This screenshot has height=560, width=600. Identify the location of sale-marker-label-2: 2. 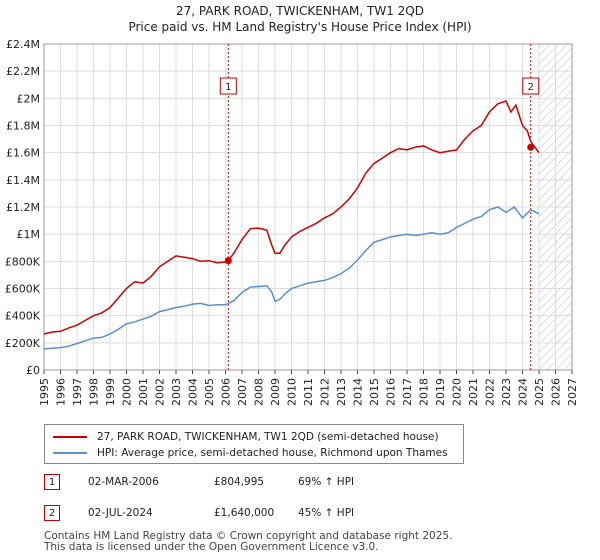
(531, 87).